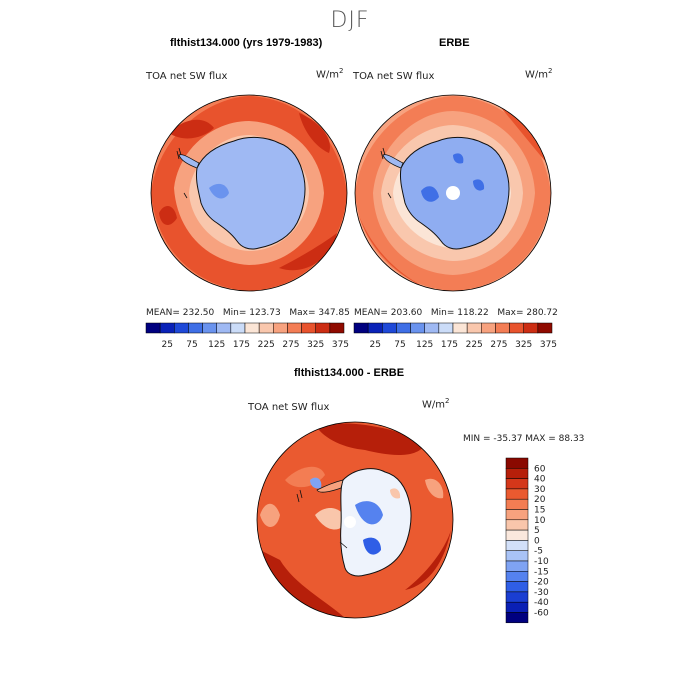 Image resolution: width=700 pixels, height=700 pixels. Describe the element at coordinates (540, 521) in the screenshot. I see `colorbar-tick-label: 10` at that location.